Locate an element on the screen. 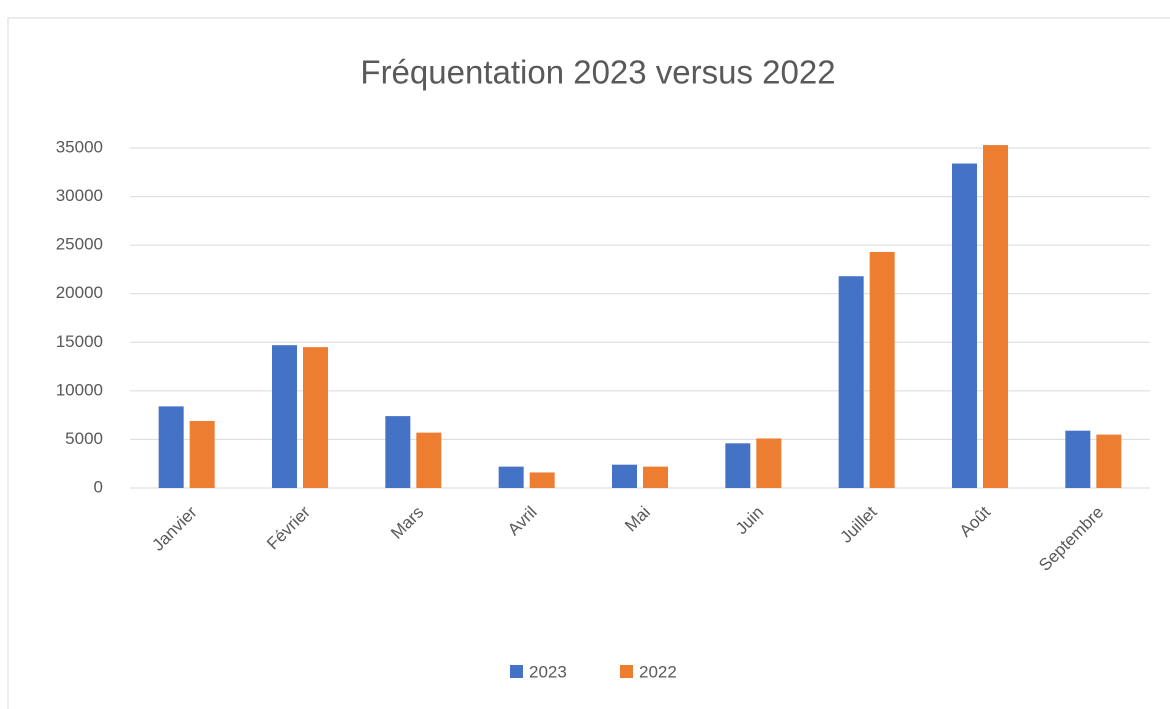  legend-label: 2023 is located at coordinates (548, 671).